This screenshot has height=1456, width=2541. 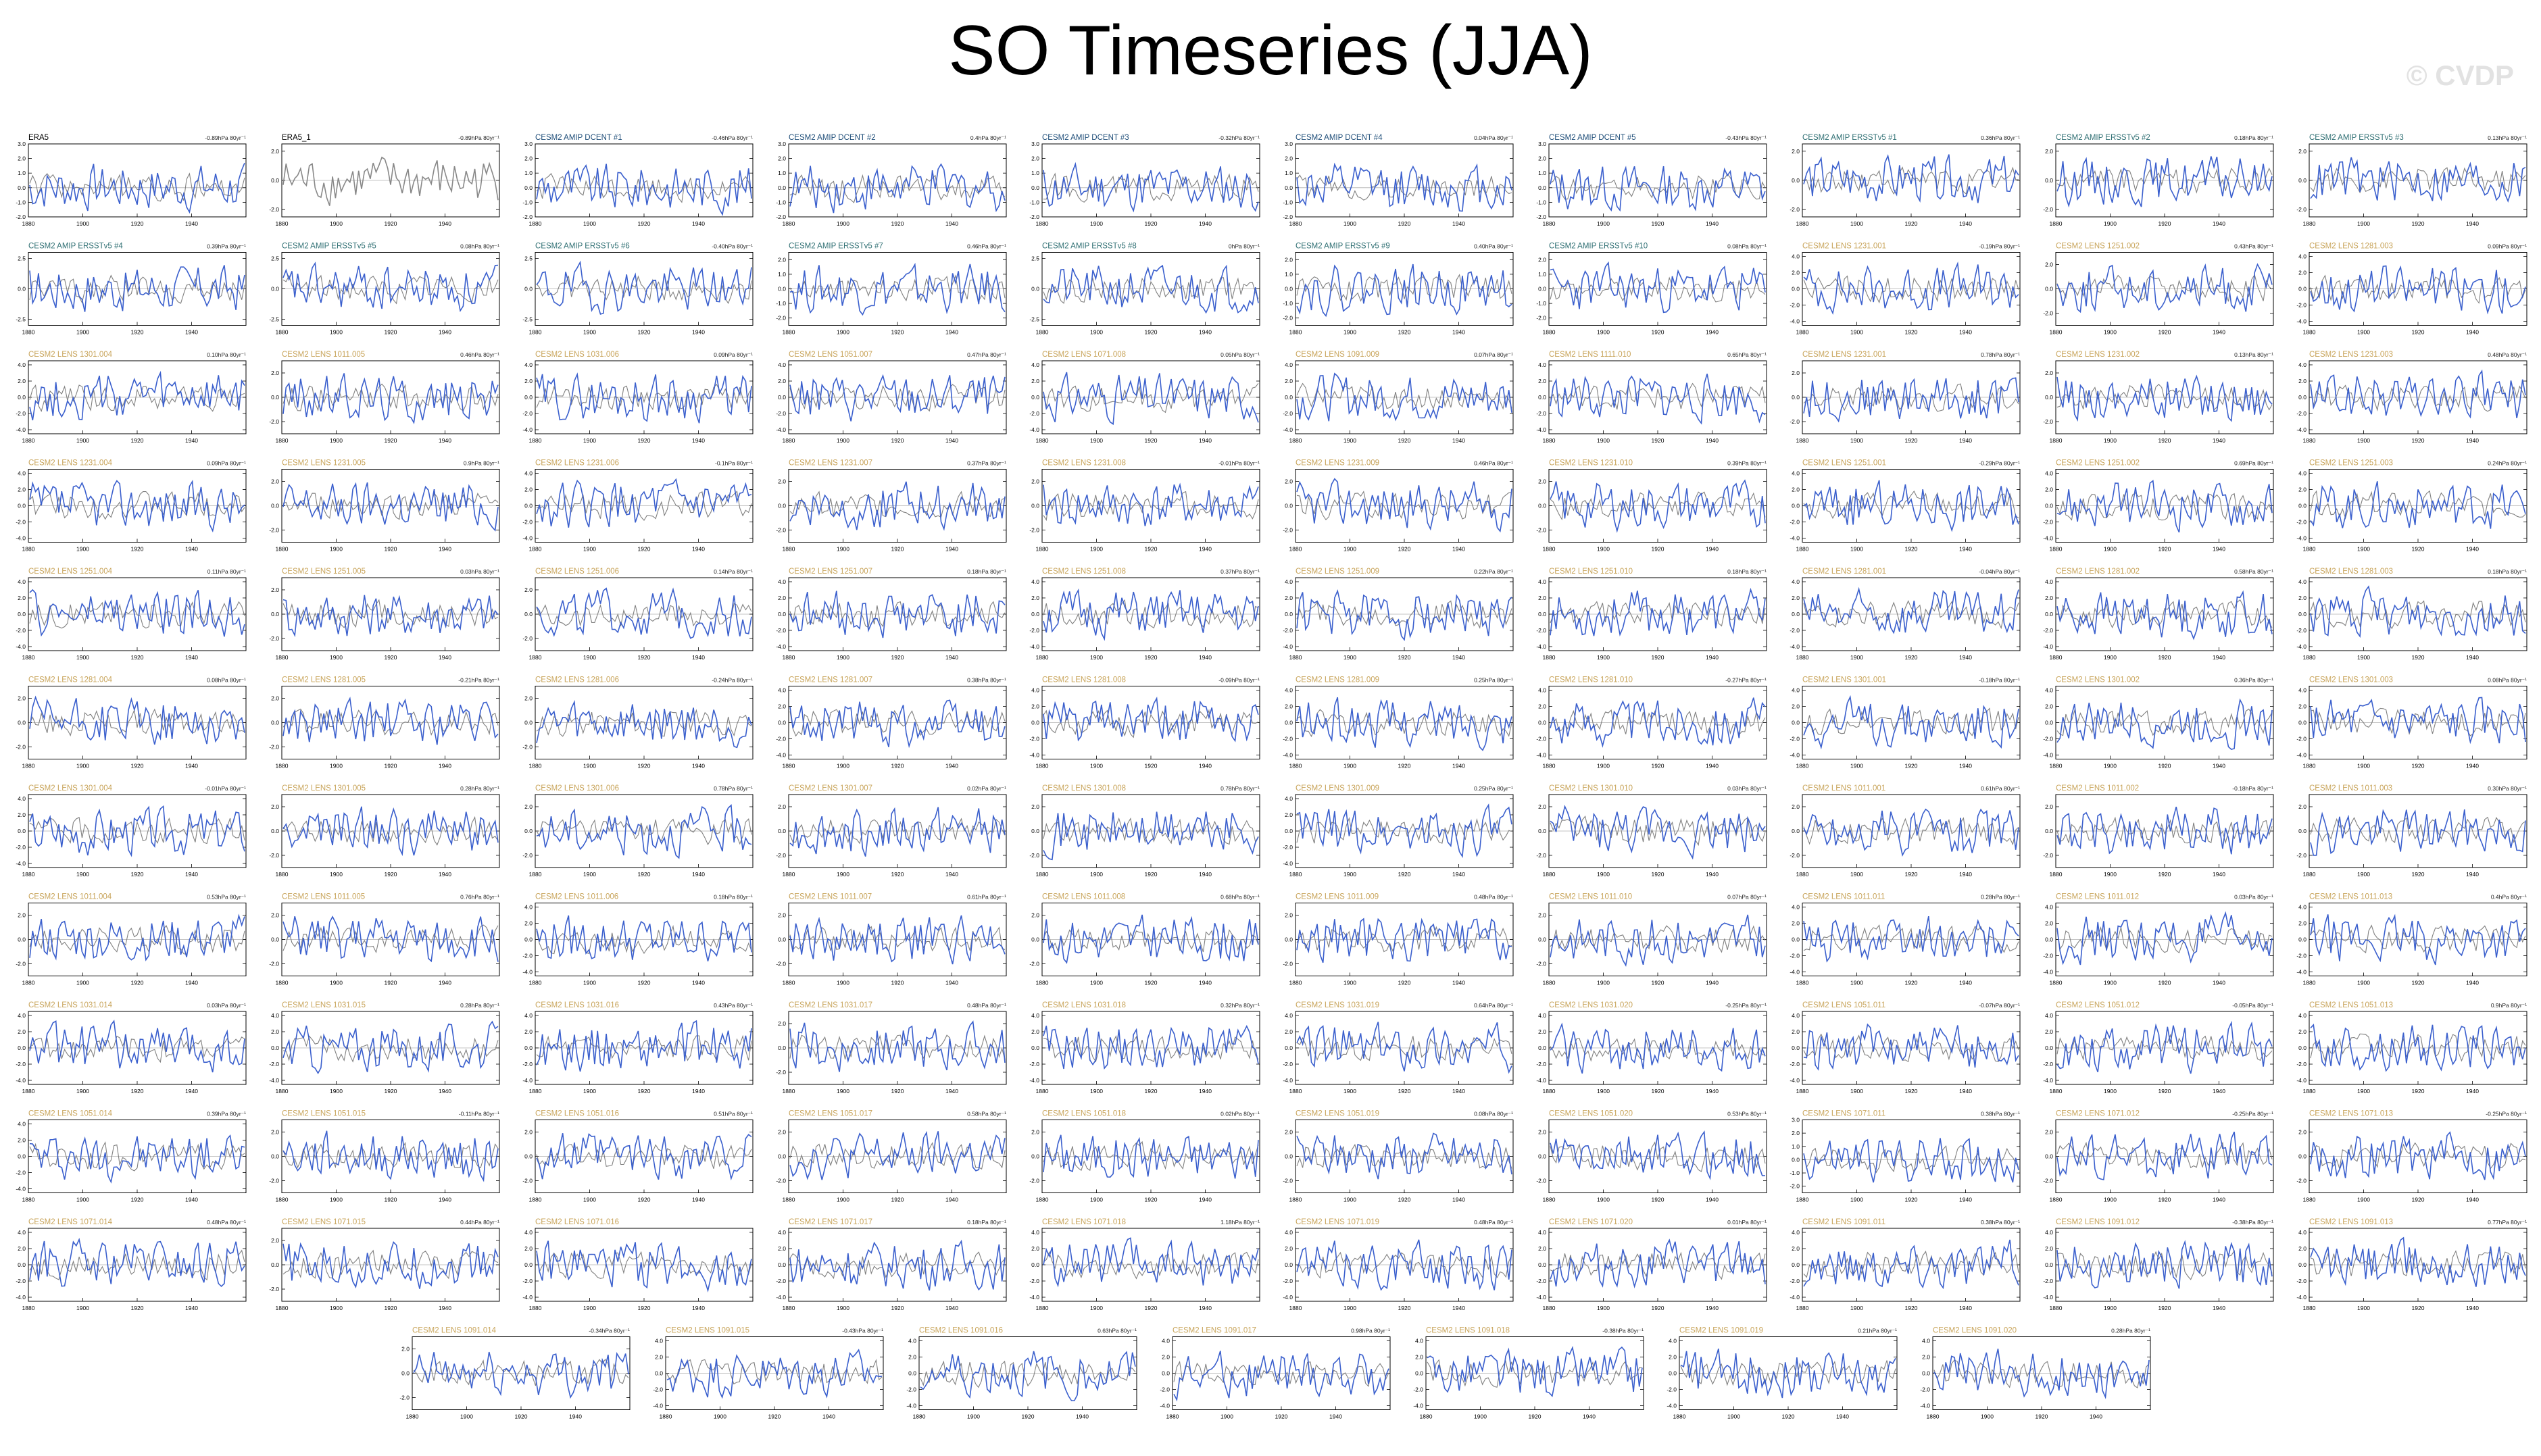 What do you see at coordinates (2253, 137) in the screenshot?
I see `trend-label: 0.18hPa 80yr⁻¹` at bounding box center [2253, 137].